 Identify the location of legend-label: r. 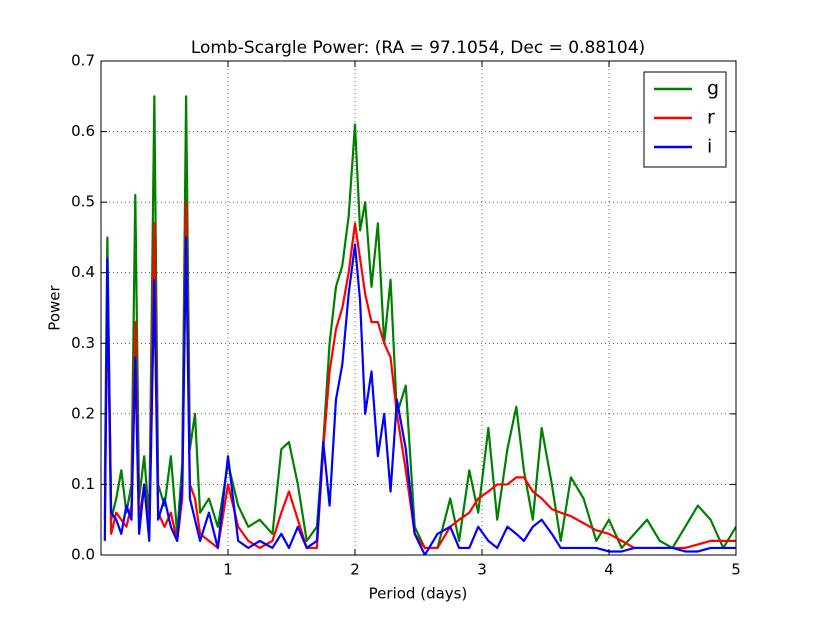
(711, 118).